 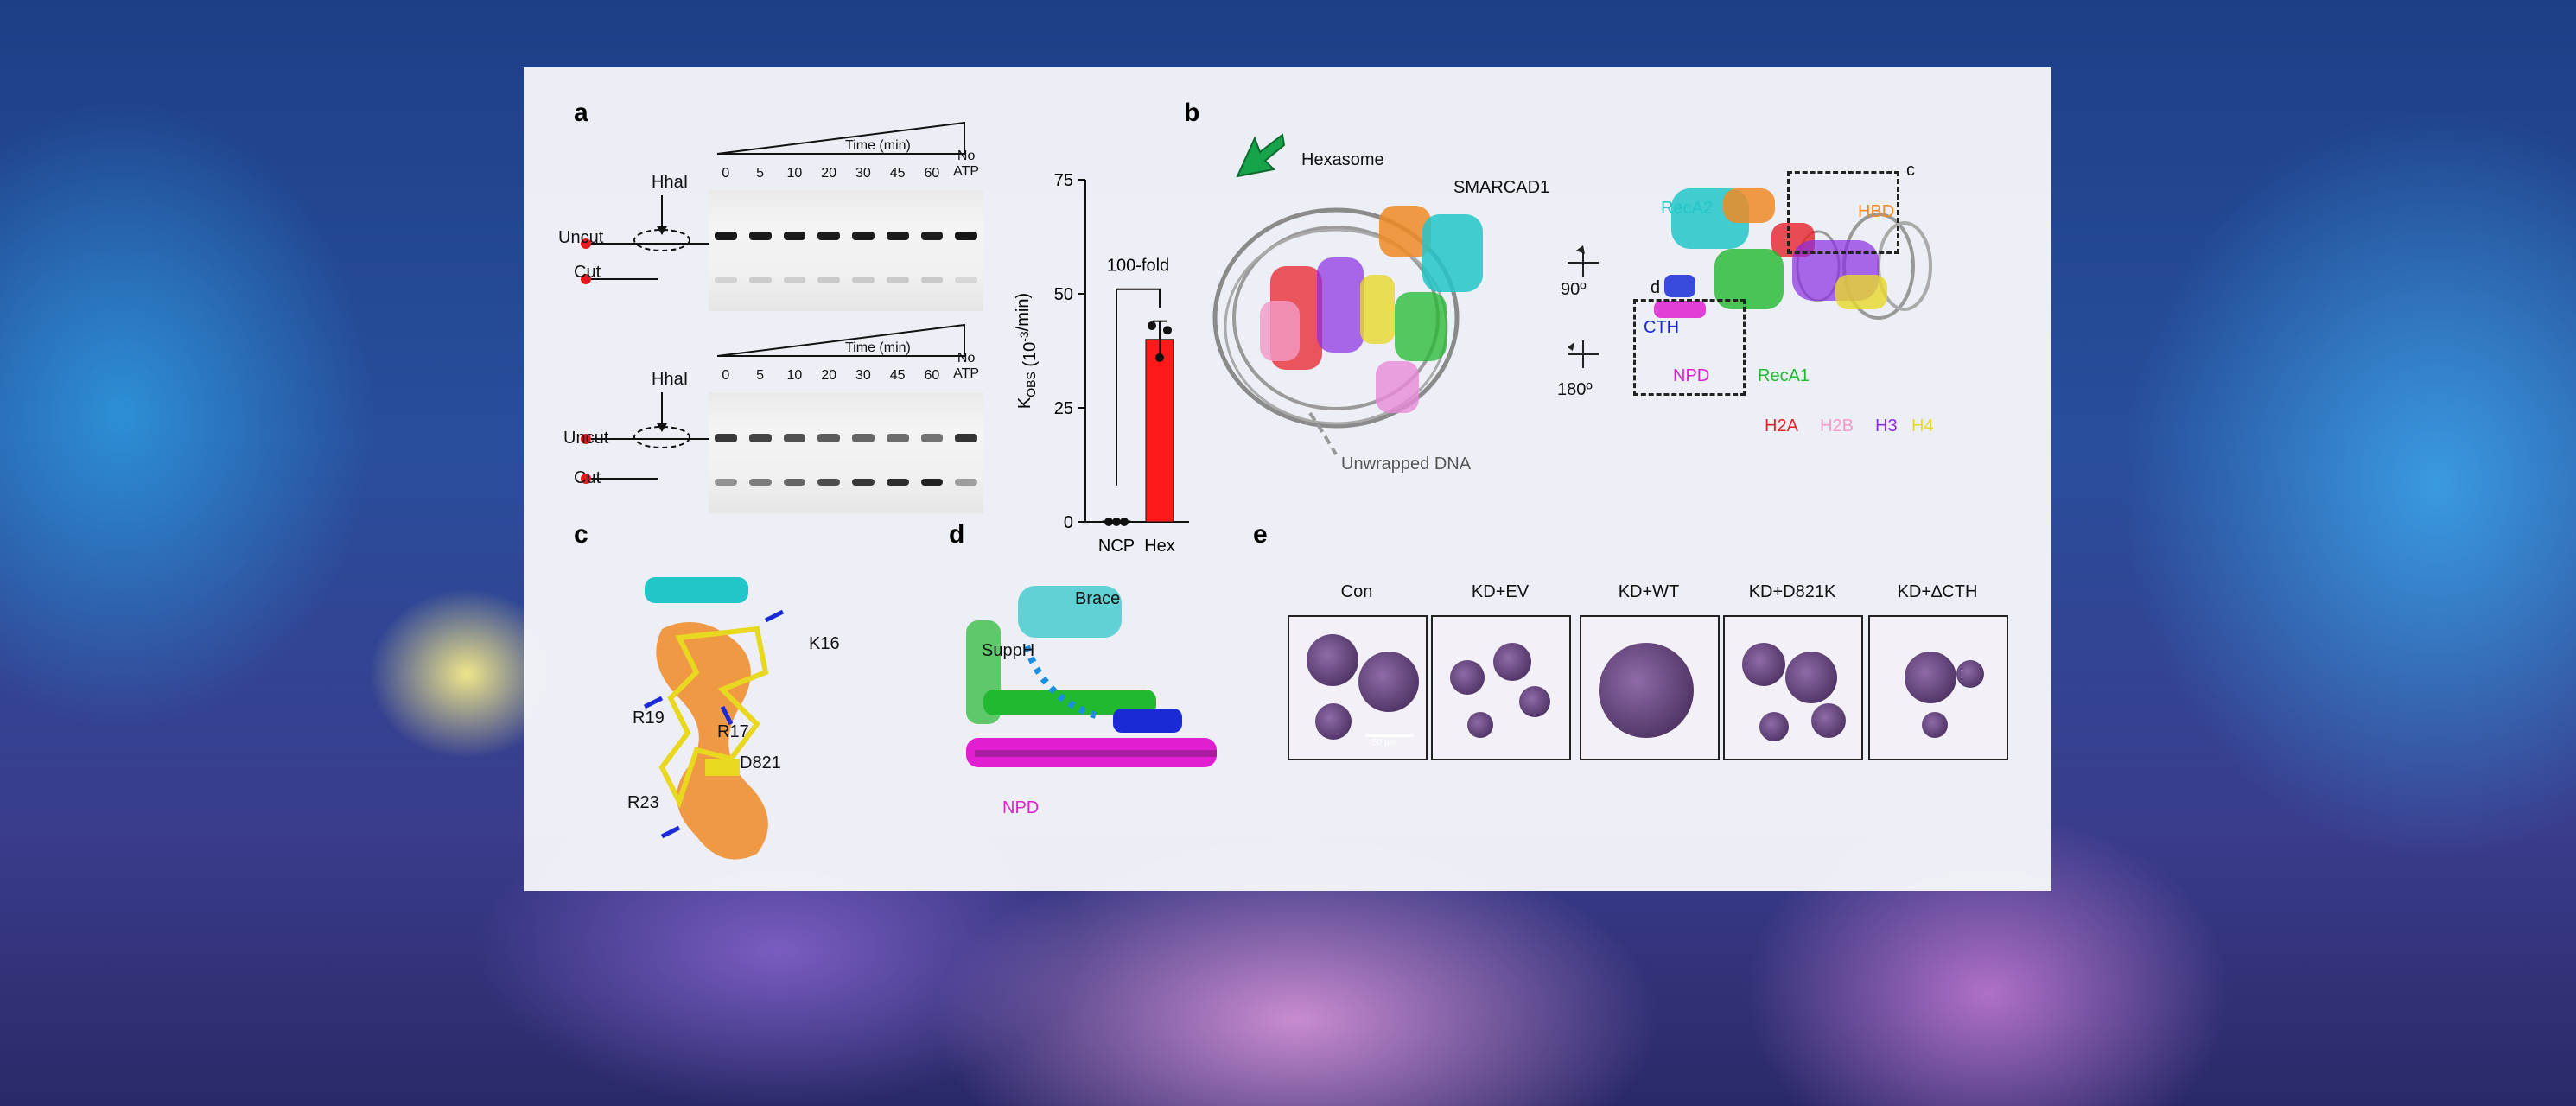 What do you see at coordinates (1008, 650) in the screenshot?
I see `supph-label: SuppH` at bounding box center [1008, 650].